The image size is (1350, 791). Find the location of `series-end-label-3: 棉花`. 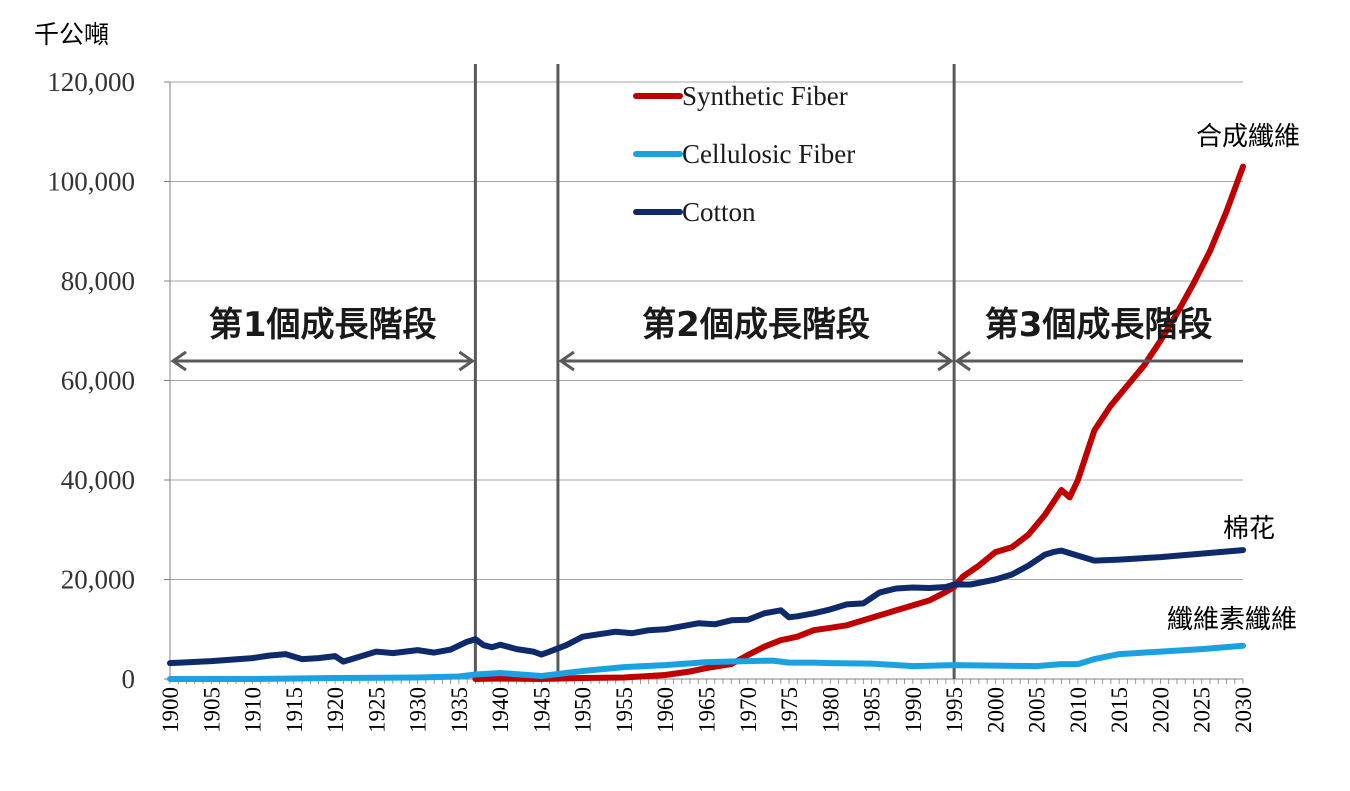

series-end-label-3: 棉花 is located at coordinates (1249, 529).